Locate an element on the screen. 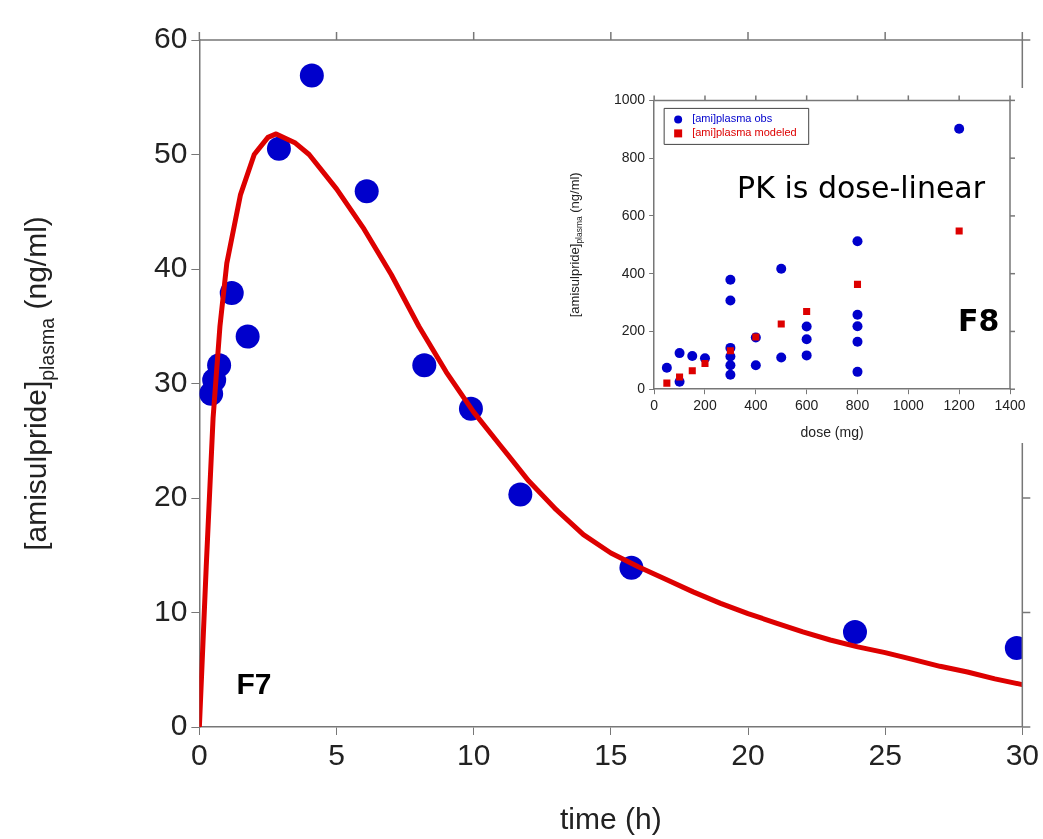 This screenshot has width=1043, height=839. y-tick-label: 800 is located at coordinates (633, 157).